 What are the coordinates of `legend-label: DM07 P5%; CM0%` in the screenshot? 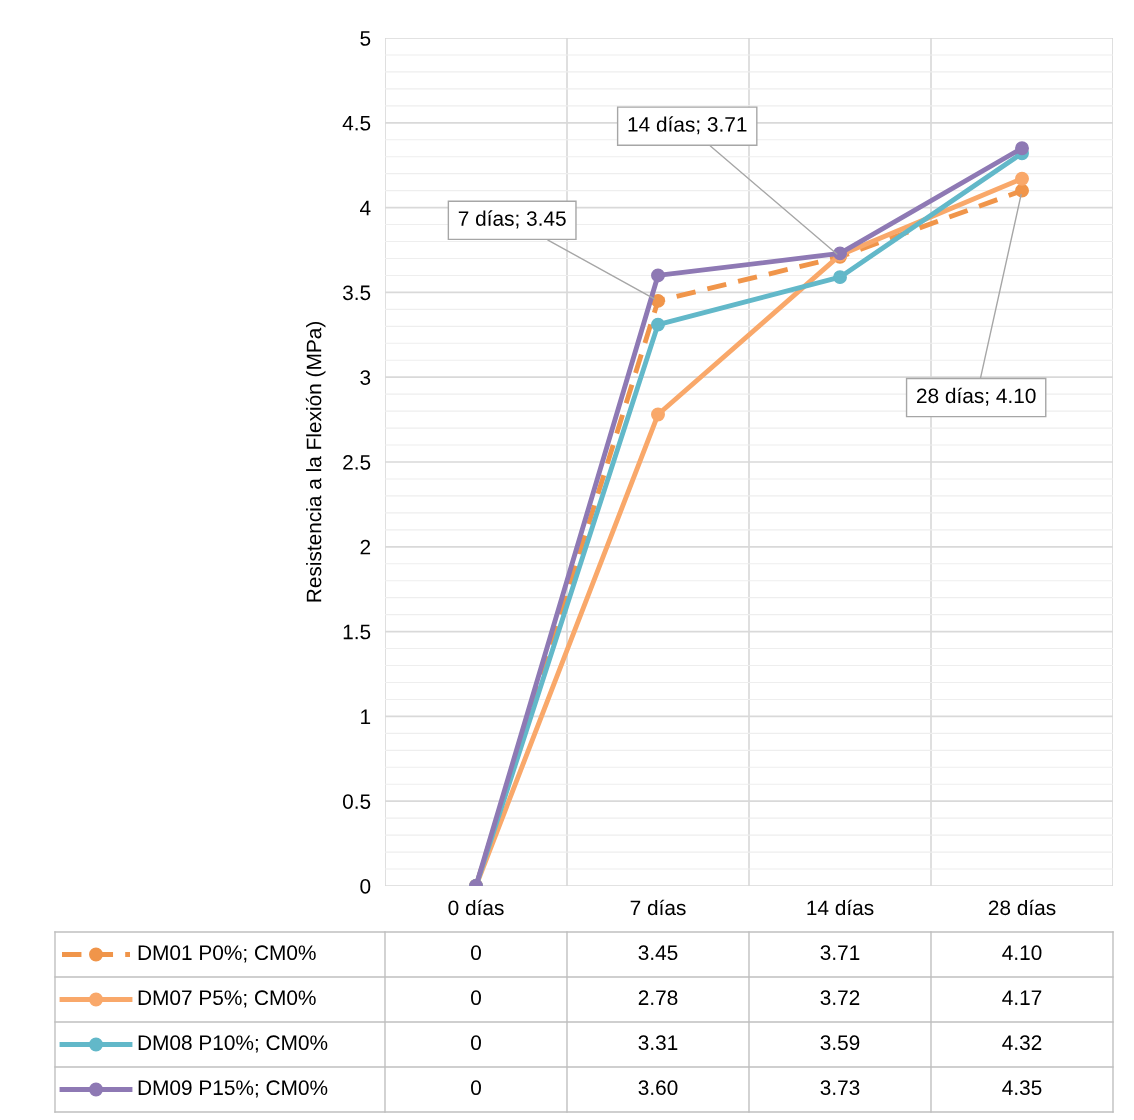 It's located at (227, 999).